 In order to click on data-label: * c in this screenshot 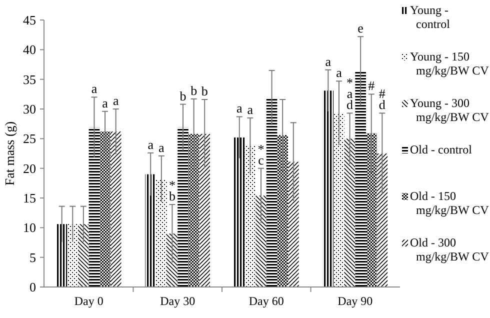, I will do `click(261, 154)`.